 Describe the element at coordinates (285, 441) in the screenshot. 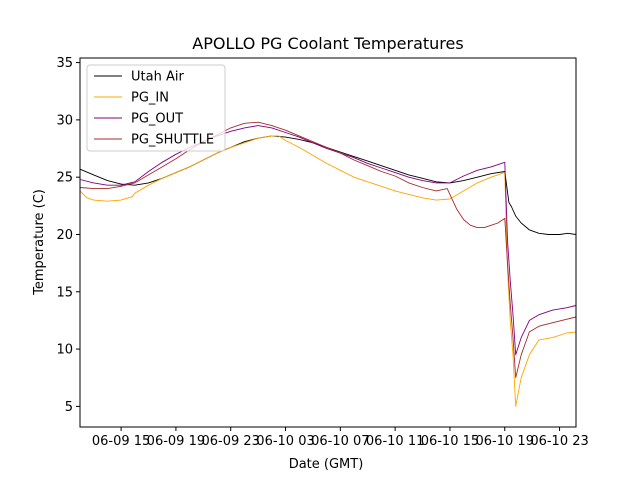

I see `x-tick-label-3: 06-10 03` at that location.